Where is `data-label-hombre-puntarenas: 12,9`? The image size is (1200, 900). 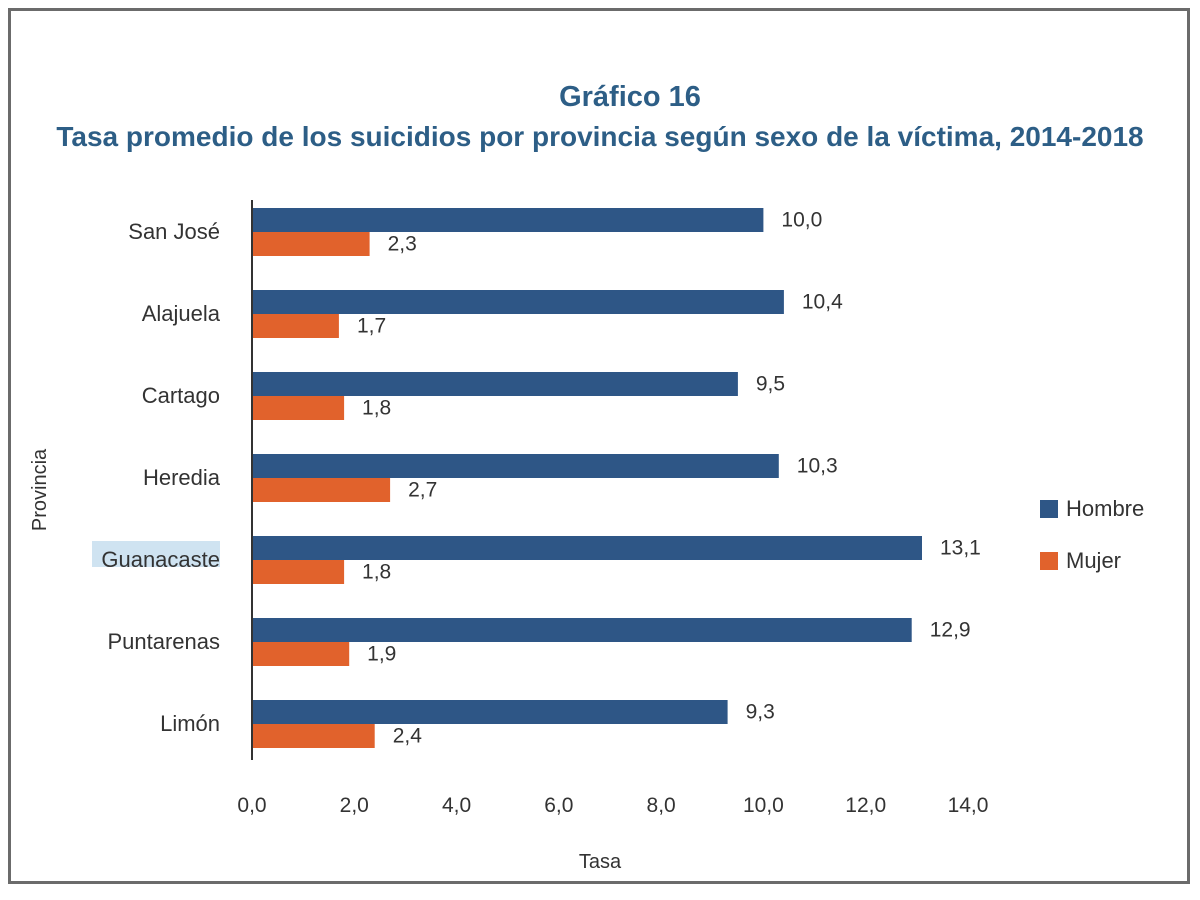
data-label-hombre-puntarenas: 12,9 is located at coordinates (950, 630).